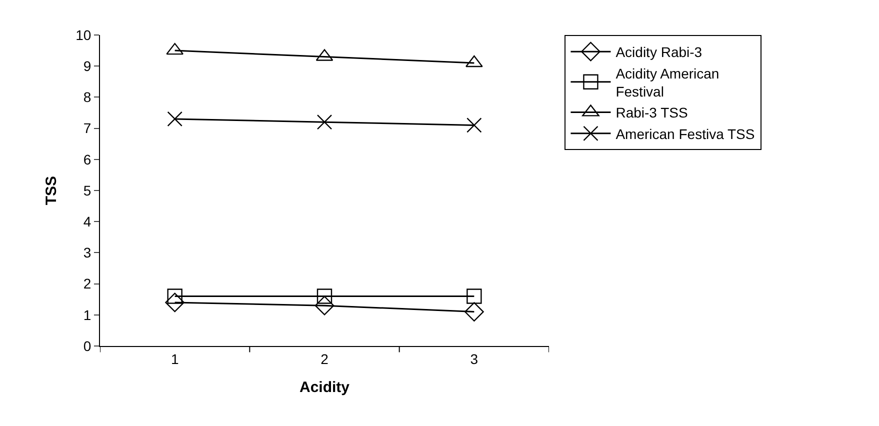 The height and width of the screenshot is (426, 879). Describe the element at coordinates (87, 190) in the screenshot. I see `y-tick-label: 5` at that location.